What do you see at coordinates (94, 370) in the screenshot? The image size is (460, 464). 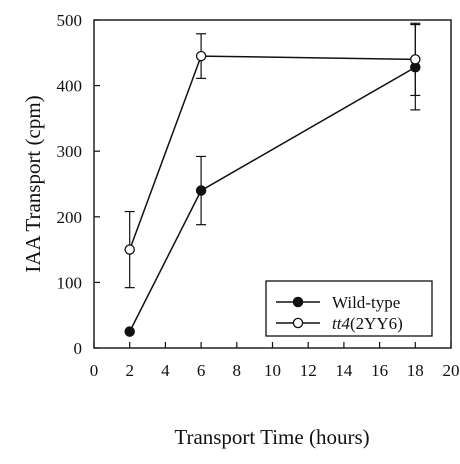 I see `x-tick-label: 0` at bounding box center [94, 370].